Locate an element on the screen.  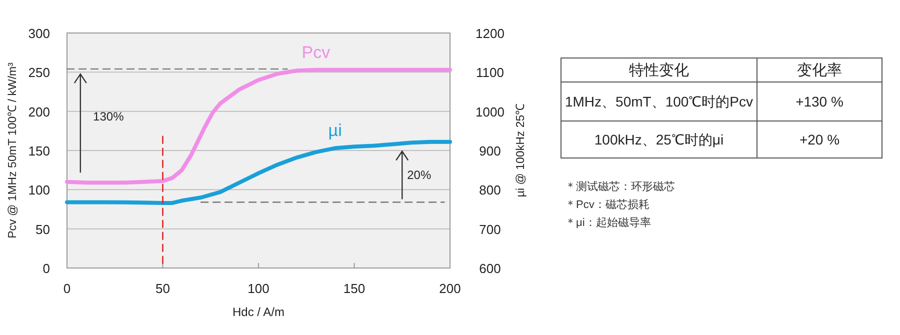
y2-tick-label: 1100 is located at coordinates (490, 72).